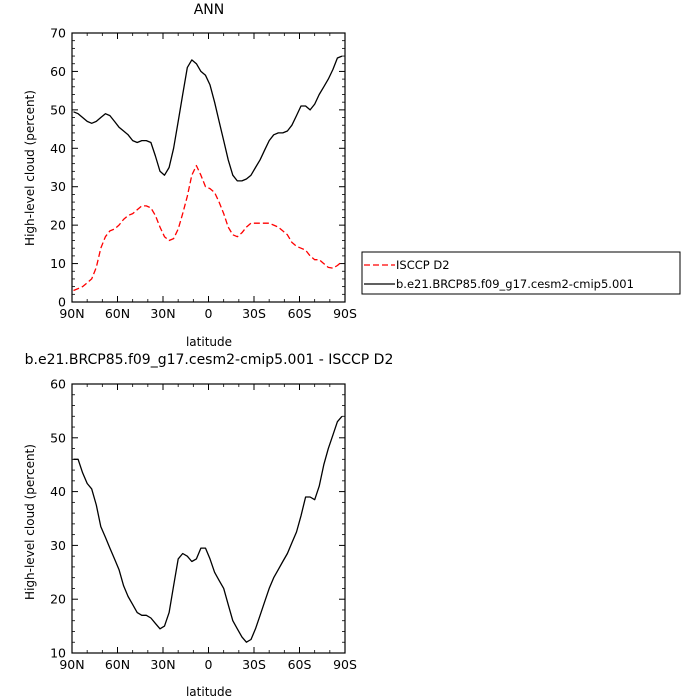 The width and height of the screenshot is (700, 700). Describe the element at coordinates (209, 10) in the screenshot. I see `top-chart-title: ANN` at that location.